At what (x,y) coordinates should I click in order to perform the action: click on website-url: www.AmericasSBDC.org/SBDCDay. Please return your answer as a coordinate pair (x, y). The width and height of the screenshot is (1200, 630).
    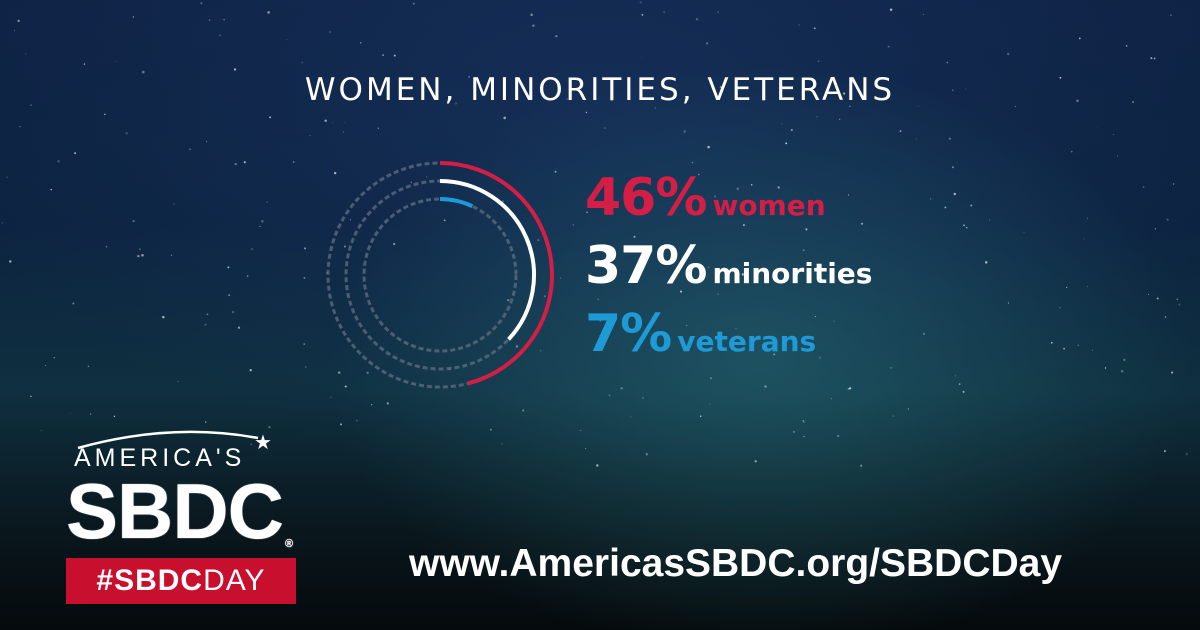
    Looking at the image, I should click on (736, 563).